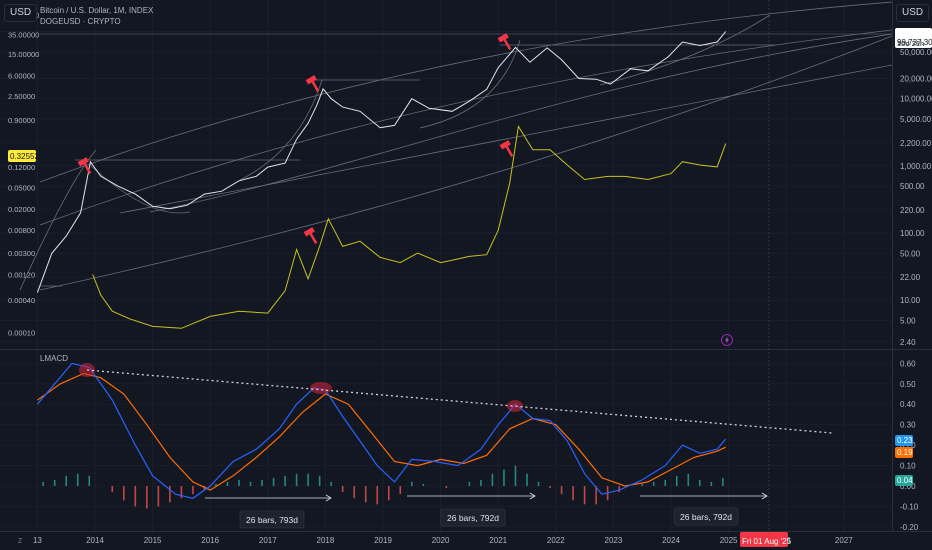  Describe the element at coordinates (140, 189) in the screenshot. I see `cycle-curve-2014` at that location.